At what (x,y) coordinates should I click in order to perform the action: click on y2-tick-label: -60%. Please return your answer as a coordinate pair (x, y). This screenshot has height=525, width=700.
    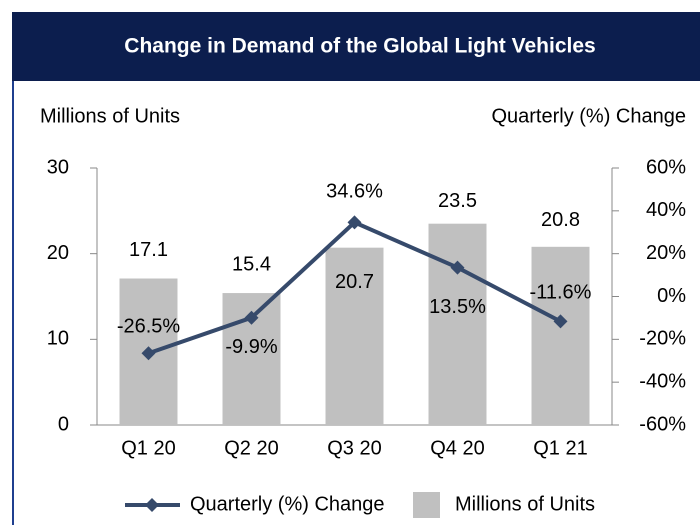
    Looking at the image, I should click on (662, 424).